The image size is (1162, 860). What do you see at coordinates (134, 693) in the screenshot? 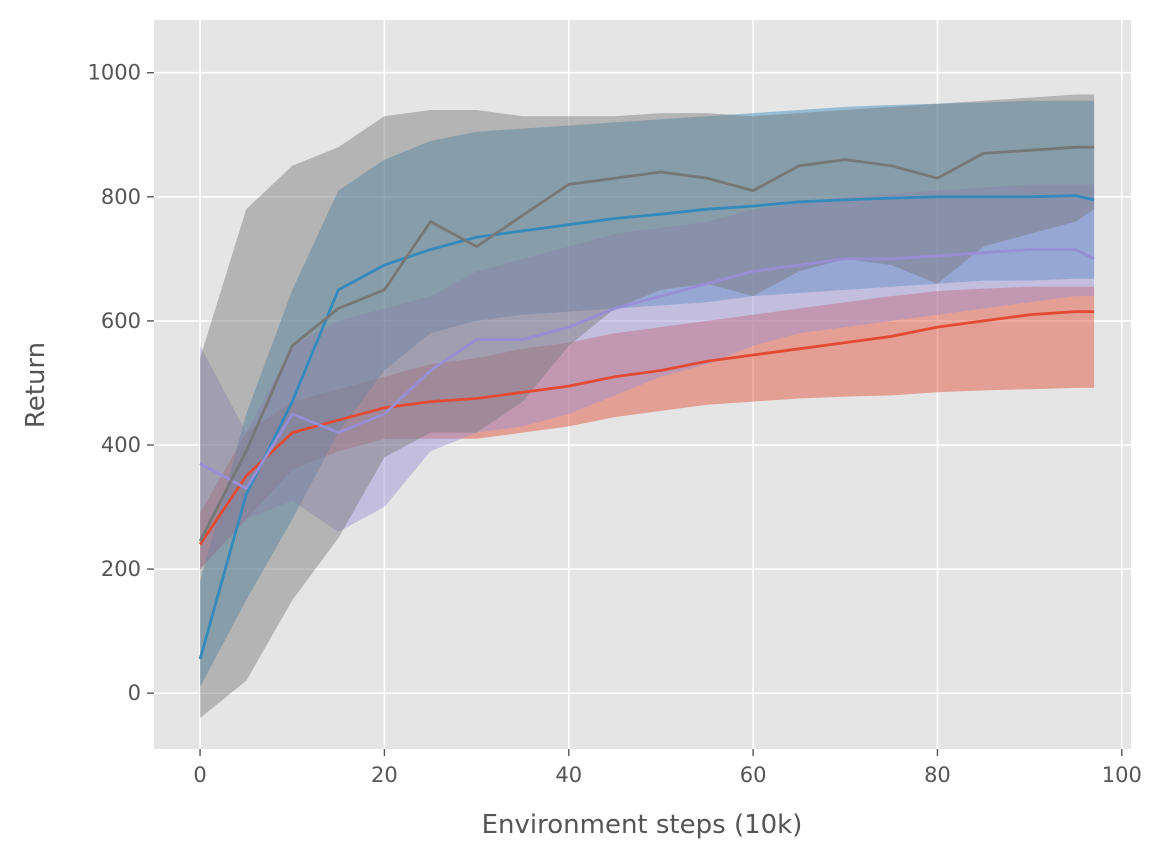
I see `y-tick-label: 0` at bounding box center [134, 693].